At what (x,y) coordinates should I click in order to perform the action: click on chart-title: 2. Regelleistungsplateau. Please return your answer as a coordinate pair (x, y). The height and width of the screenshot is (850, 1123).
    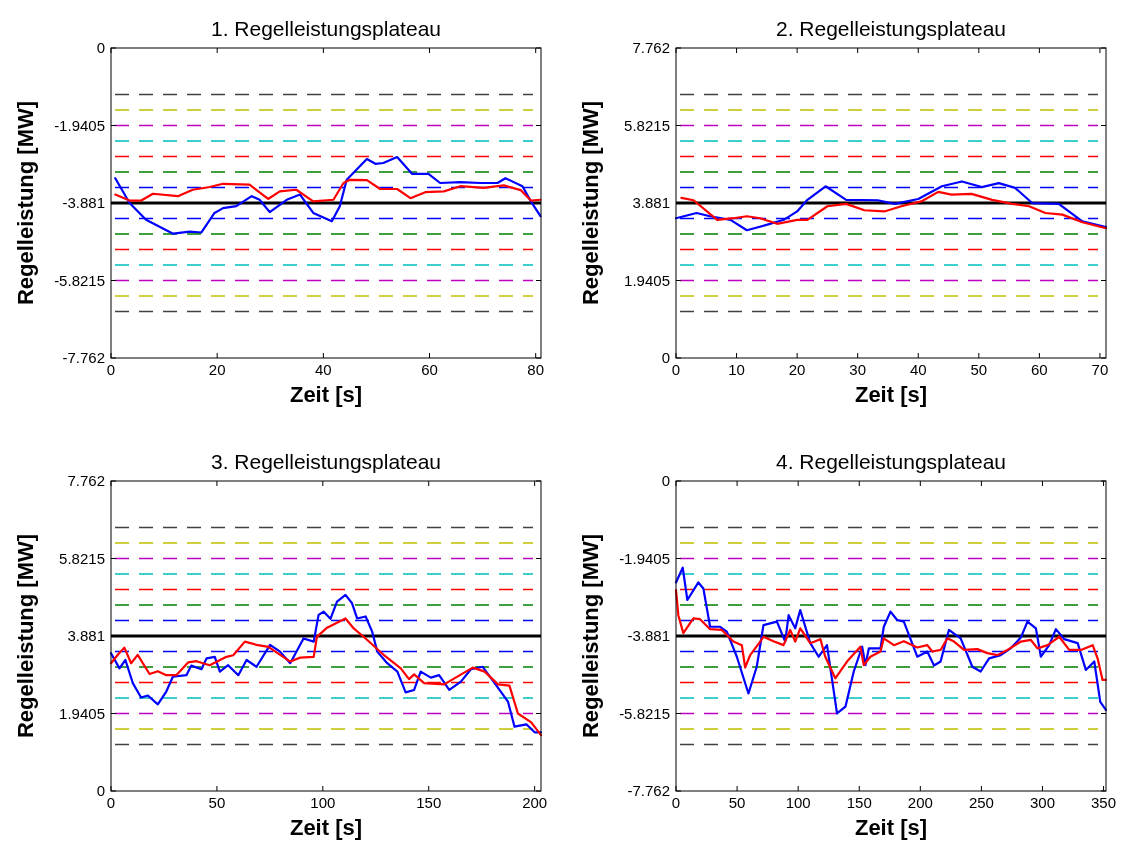
    Looking at the image, I should click on (891, 28).